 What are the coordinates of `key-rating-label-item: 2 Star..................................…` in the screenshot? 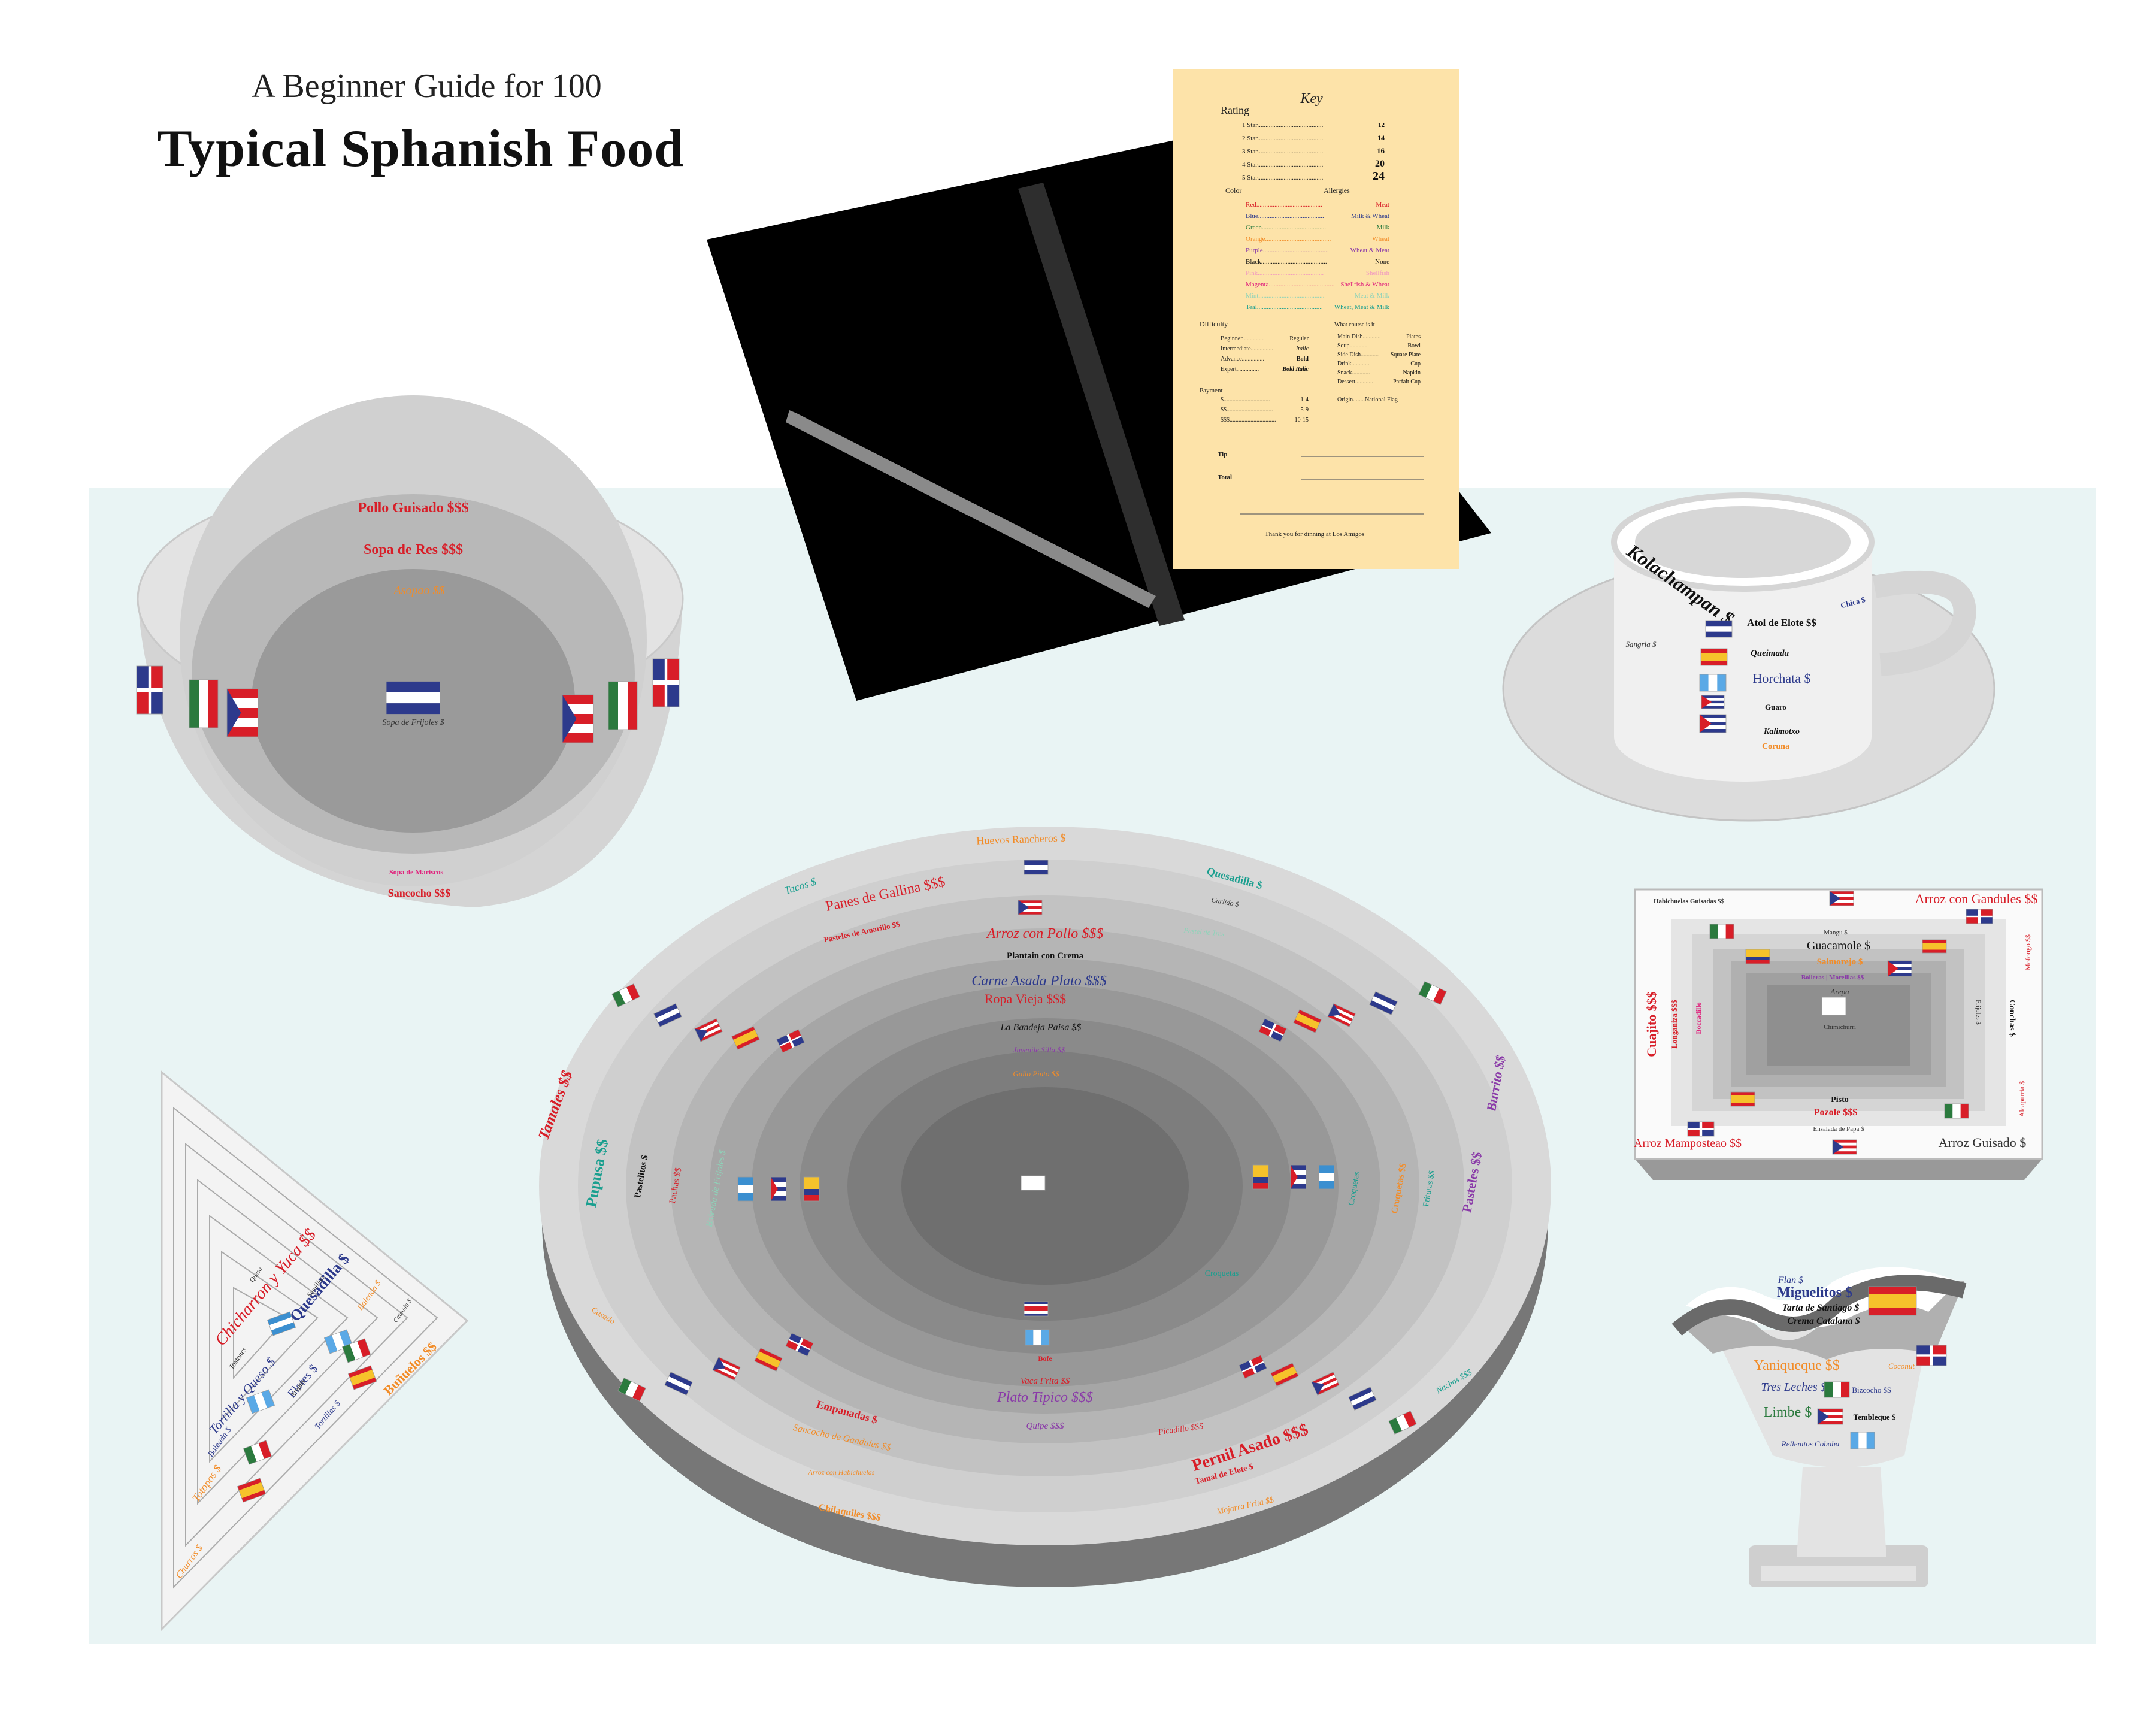 It's located at (1283, 138).